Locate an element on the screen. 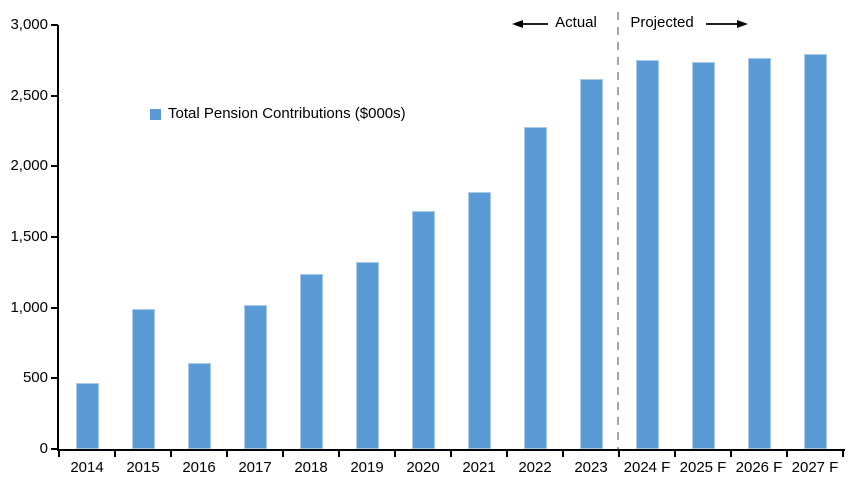  y-axis-line is located at coordinates (58, 238).